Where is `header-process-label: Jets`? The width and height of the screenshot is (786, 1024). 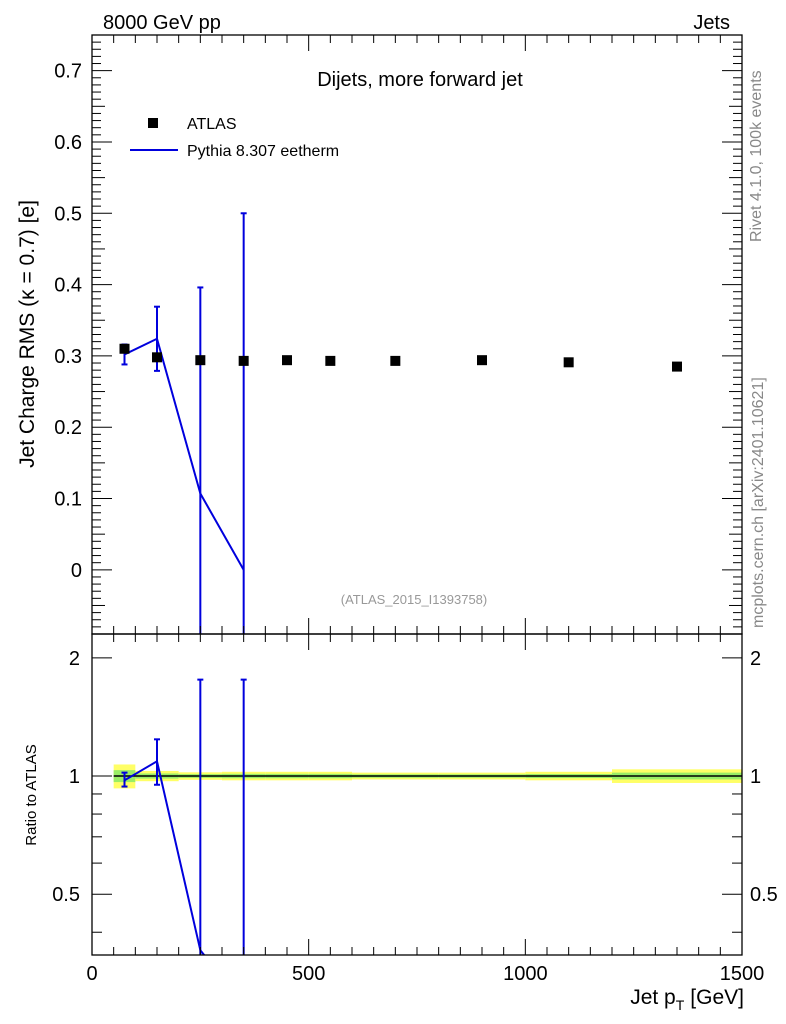 header-process-label: Jets is located at coordinates (711, 23).